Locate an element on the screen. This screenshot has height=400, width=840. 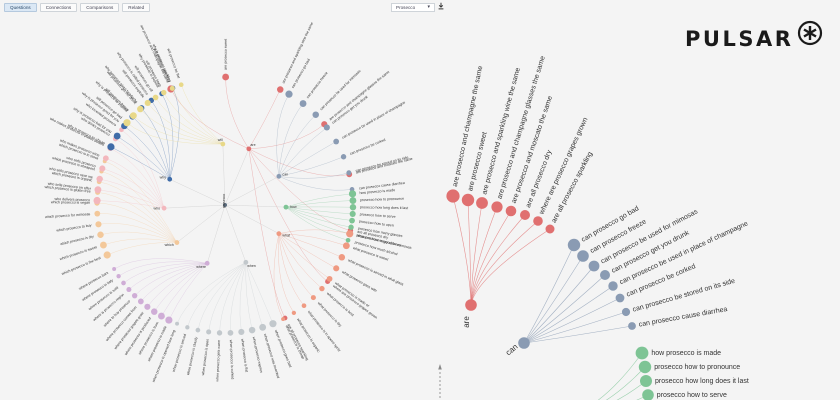
wheel-hub-which is located at coordinates (177, 242).